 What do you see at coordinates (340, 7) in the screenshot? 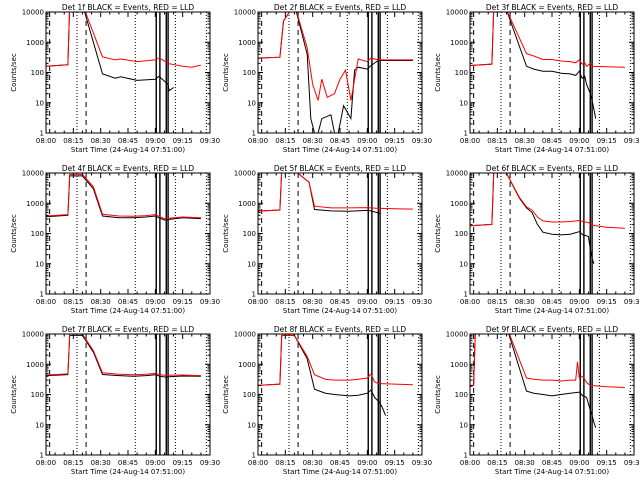
I see `panel-title: Det 2f BLACK = Events, RED = LLD` at bounding box center [340, 7].